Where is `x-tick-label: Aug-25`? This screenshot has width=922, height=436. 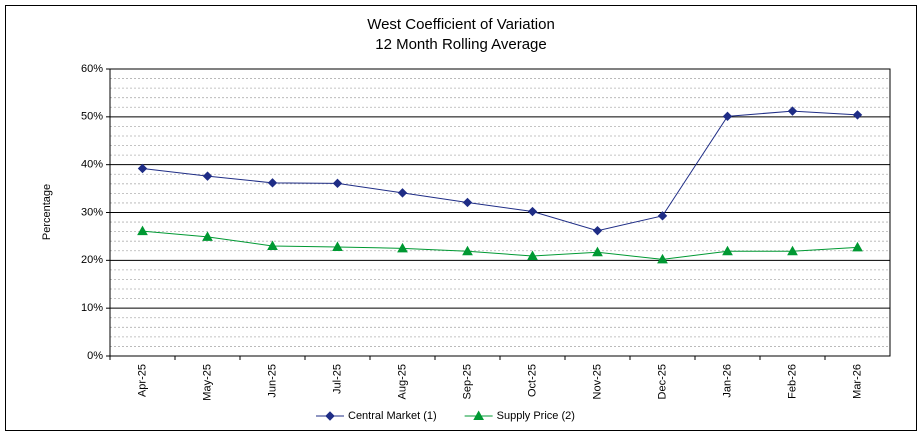 x-tick-label: Aug-25 is located at coordinates (402, 381).